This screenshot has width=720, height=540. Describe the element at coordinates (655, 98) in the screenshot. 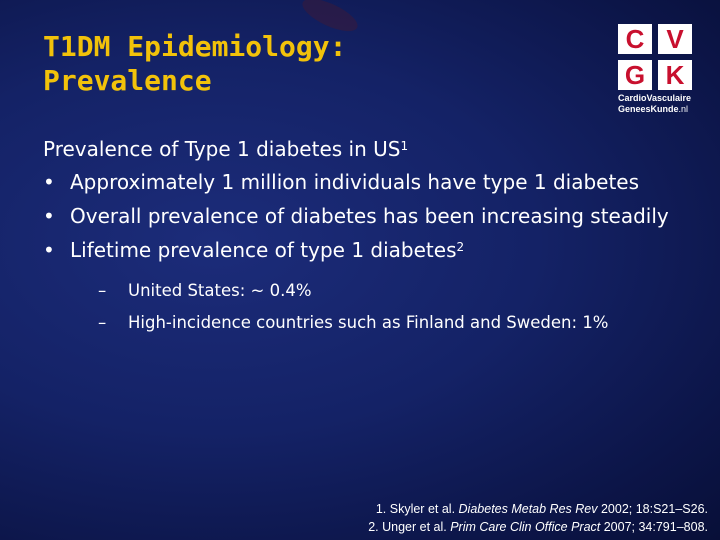

I see `logo-caption-line-1: CardioVasculaire` at that location.